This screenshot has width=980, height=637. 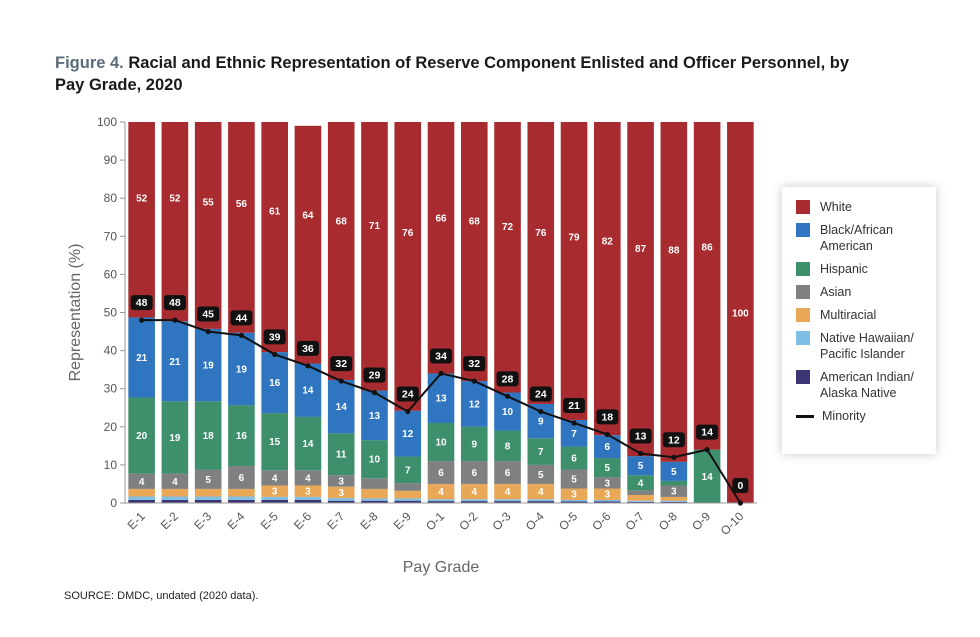 I want to click on segment-label-hispanic: 10, so click(x=441, y=443).